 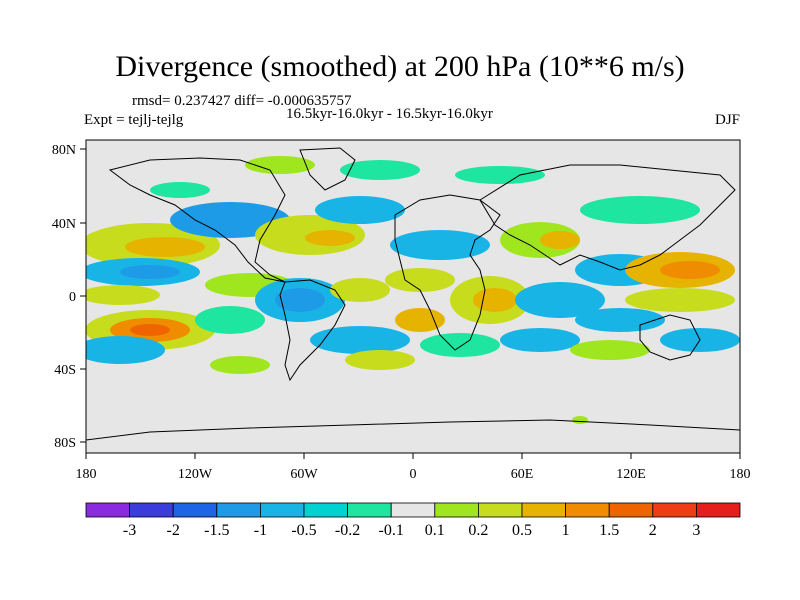 I want to click on lat-label: 80N, so click(x=64, y=150).